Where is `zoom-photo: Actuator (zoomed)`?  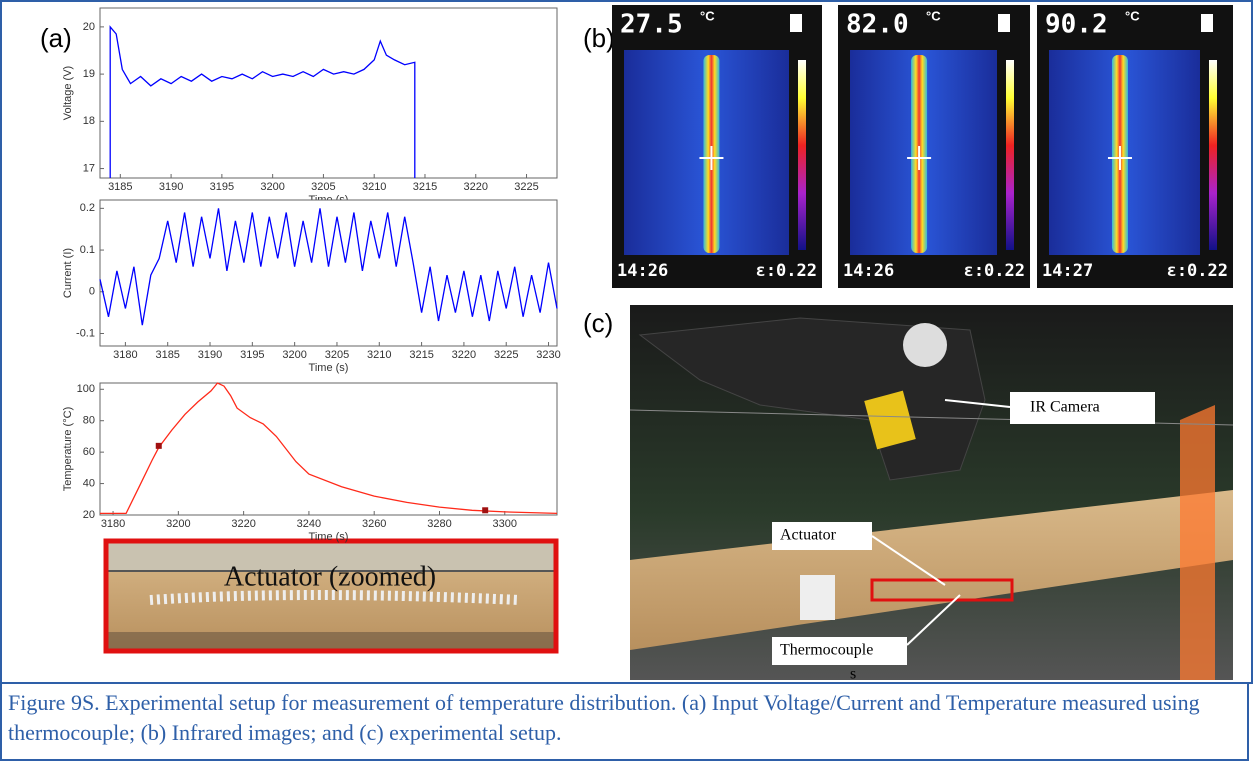
zoom-photo: Actuator (zoomed) is located at coordinates (331, 596).